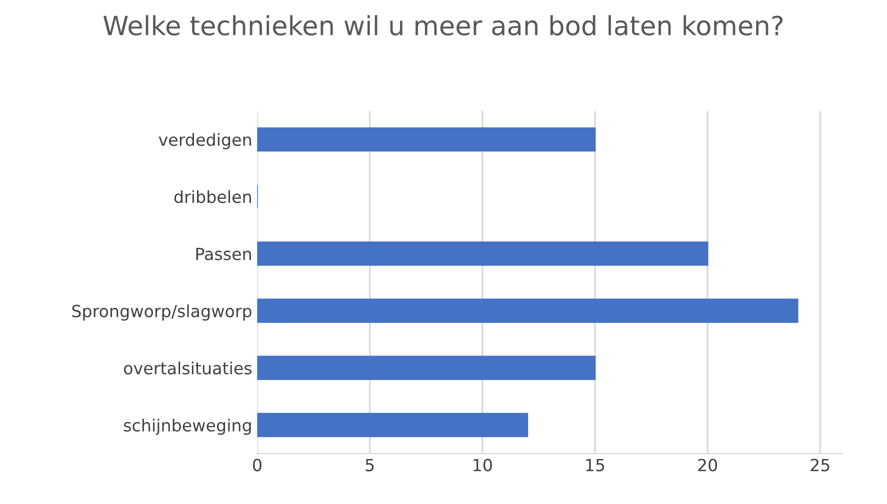 The height and width of the screenshot is (504, 887). I want to click on y-tick-label: overtalsituaties, so click(188, 368).